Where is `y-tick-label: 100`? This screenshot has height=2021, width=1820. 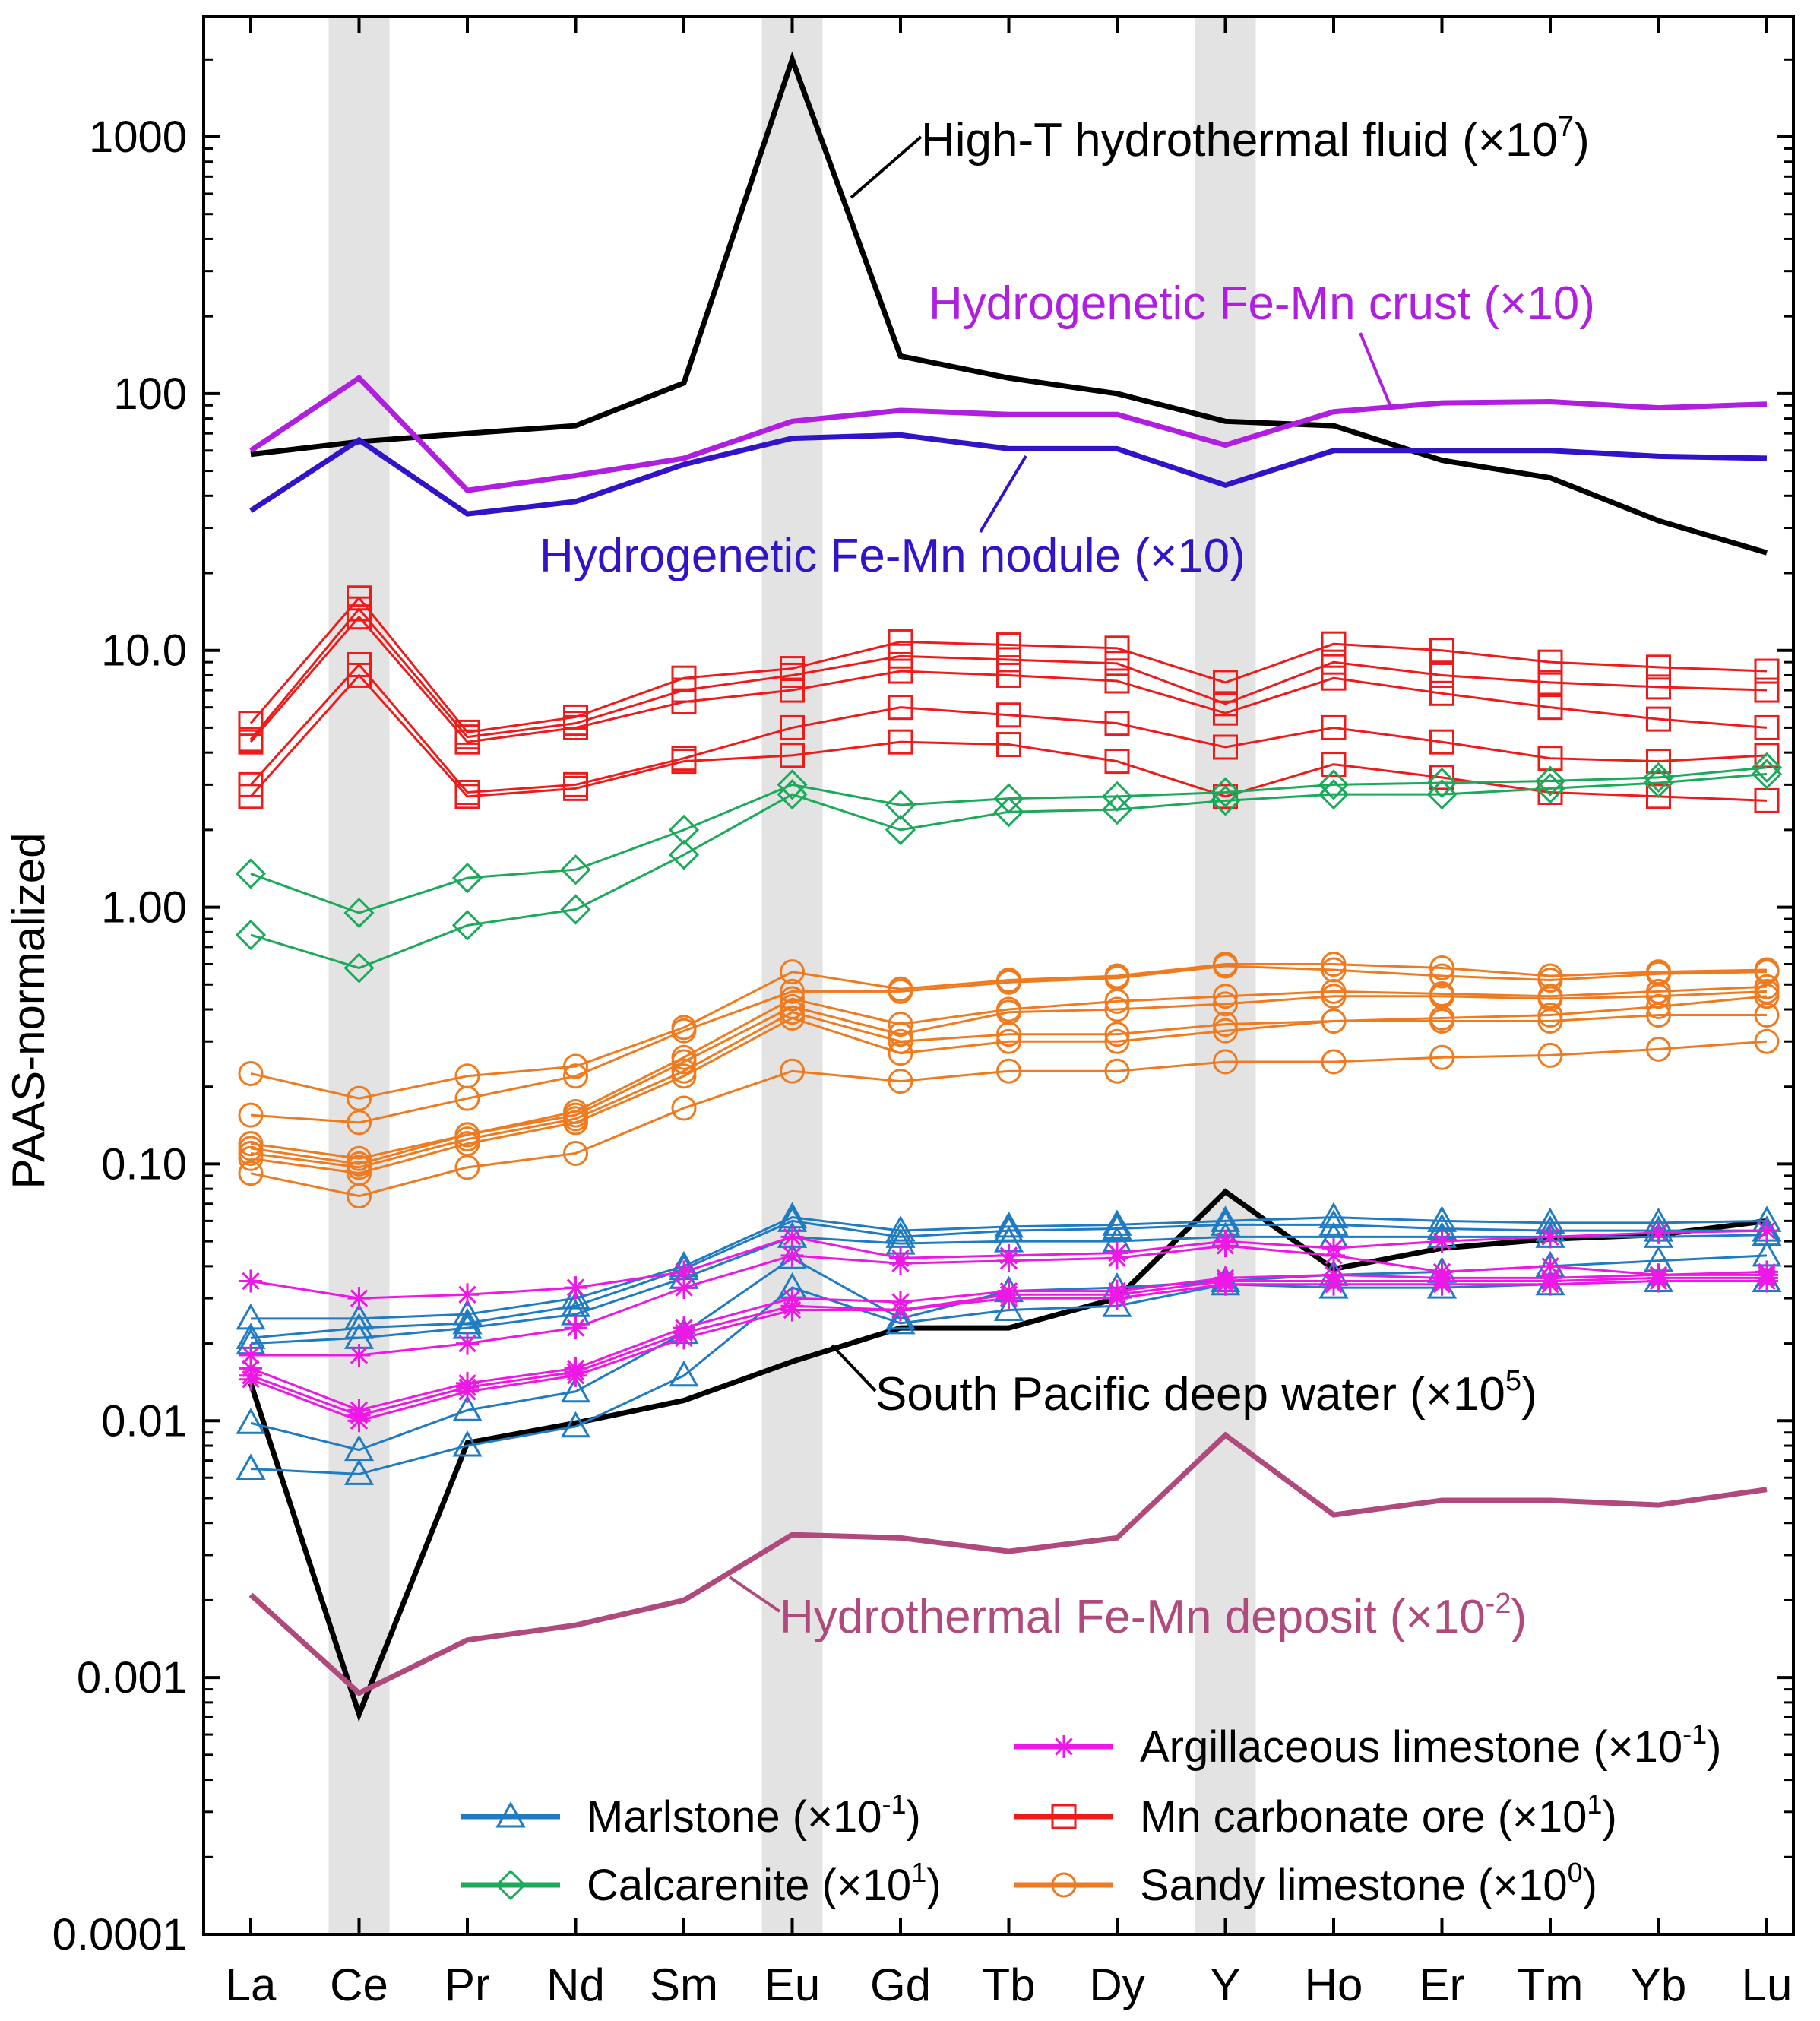
y-tick-label: 100 is located at coordinates (150, 394).